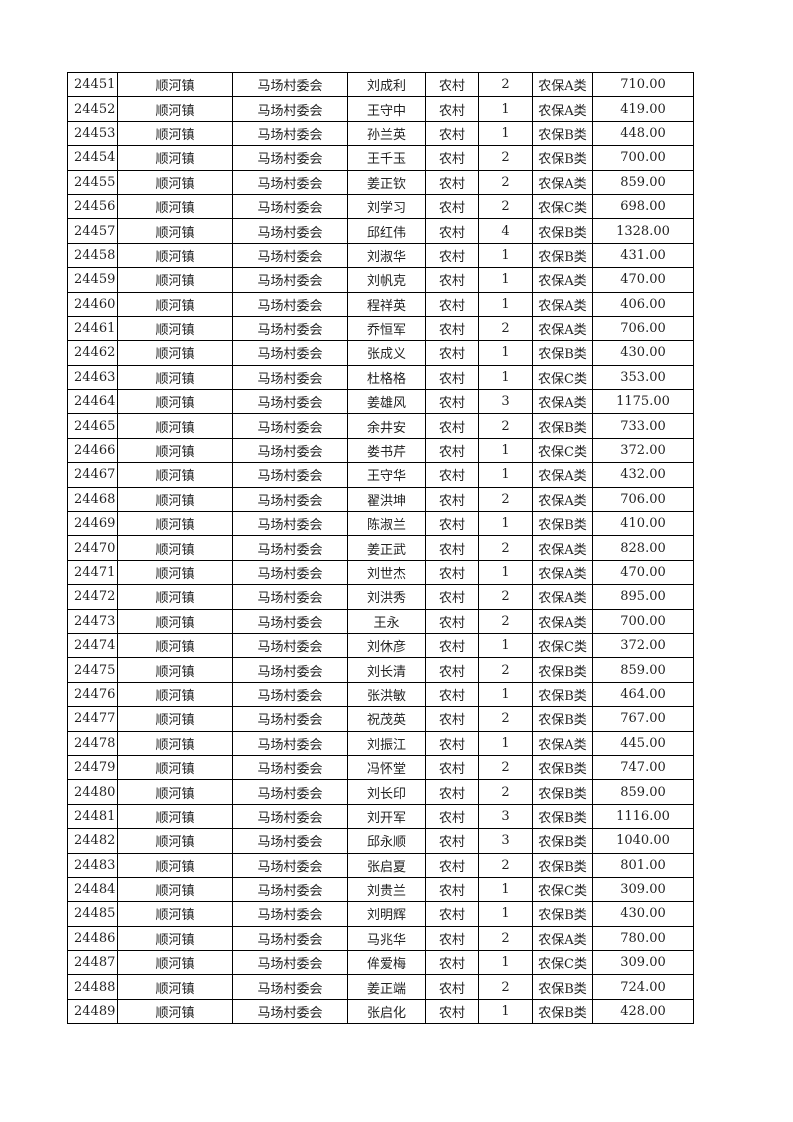  I want to click on cell-row-id: 24466, so click(92, 450).